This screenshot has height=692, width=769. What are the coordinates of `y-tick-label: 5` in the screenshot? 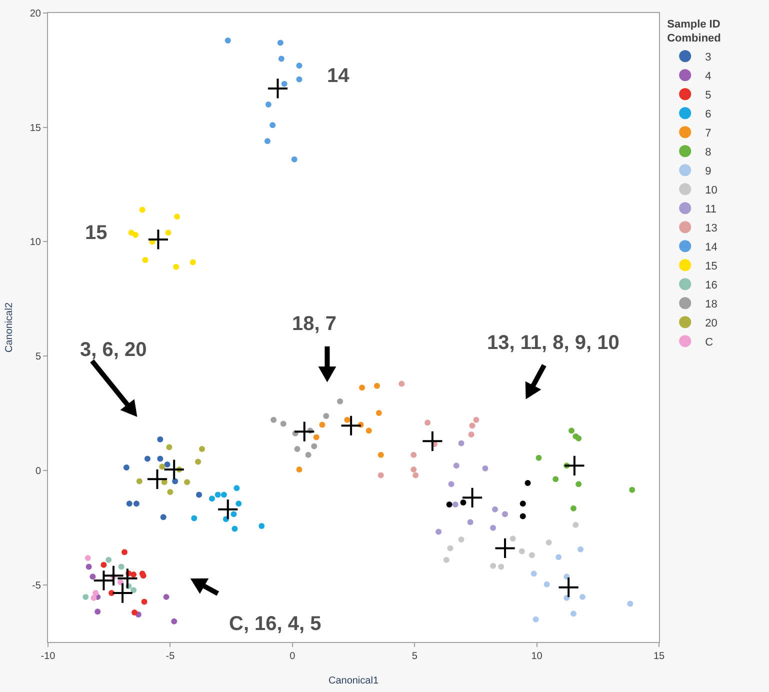 It's located at (38, 357).